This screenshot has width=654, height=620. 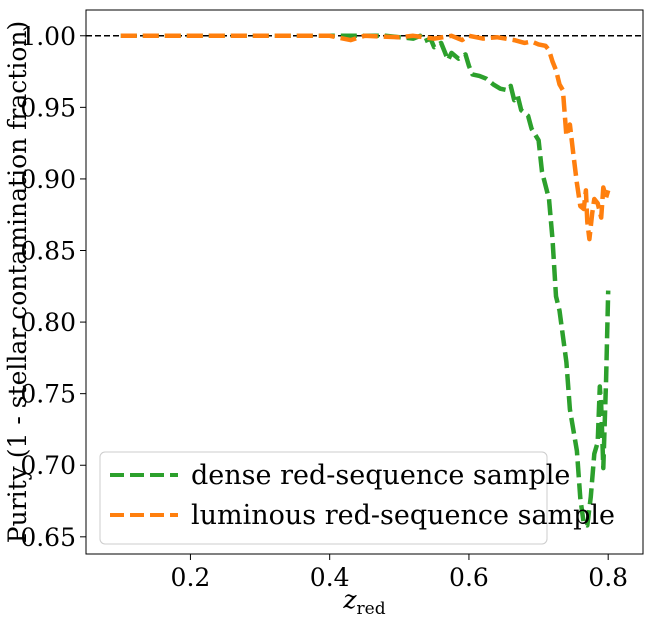 I want to click on x-axis-label: zred, so click(x=363, y=602).